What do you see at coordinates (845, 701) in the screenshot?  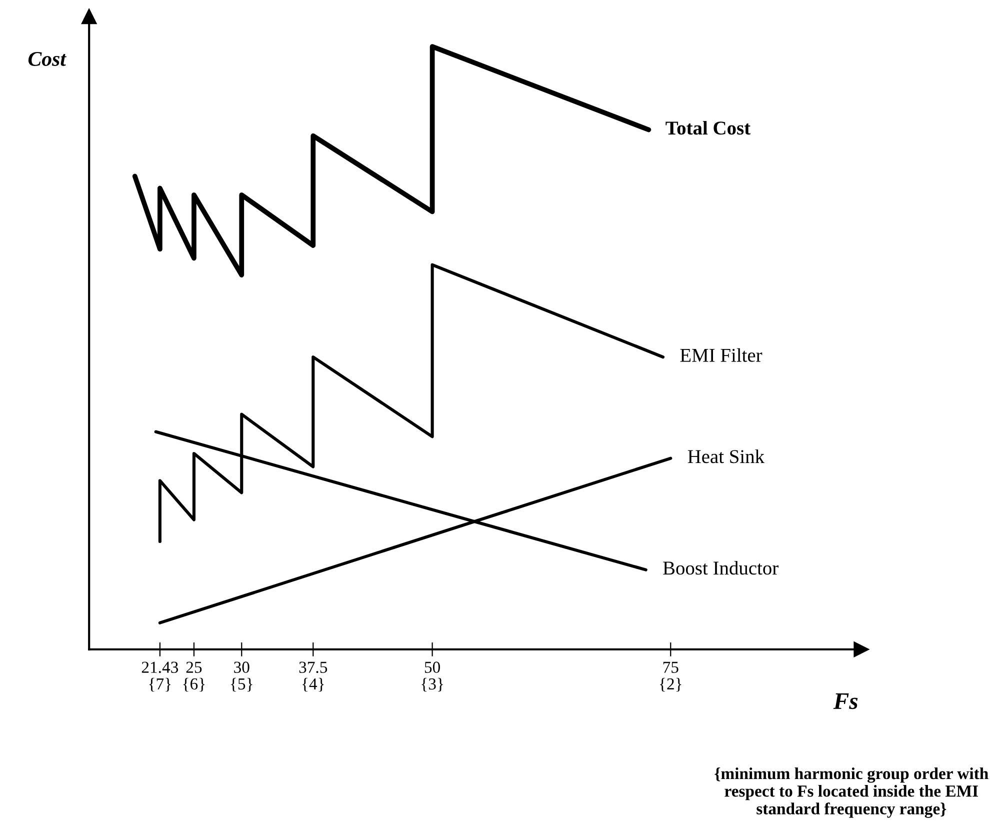 I see `x-axis-title: Fs` at bounding box center [845, 701].